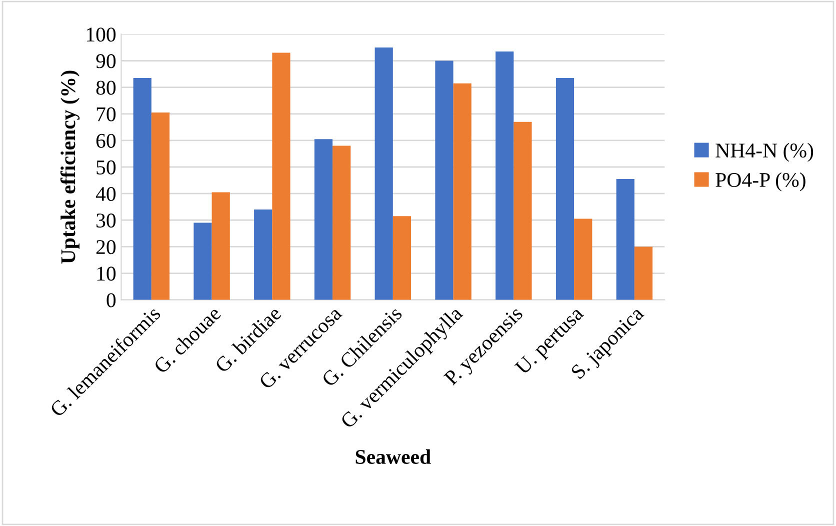  Describe the element at coordinates (106, 247) in the screenshot. I see `y-tick-label: 20` at that location.